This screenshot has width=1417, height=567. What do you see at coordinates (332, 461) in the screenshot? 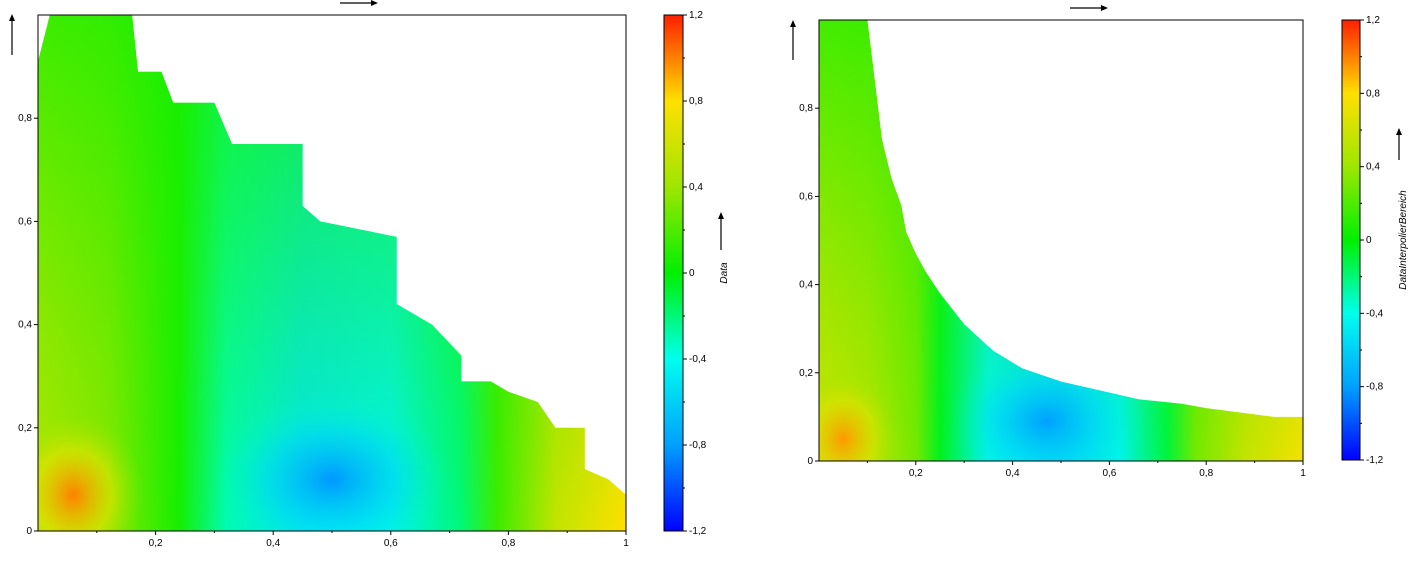
I see `minimum-hotspot` at bounding box center [332, 461].